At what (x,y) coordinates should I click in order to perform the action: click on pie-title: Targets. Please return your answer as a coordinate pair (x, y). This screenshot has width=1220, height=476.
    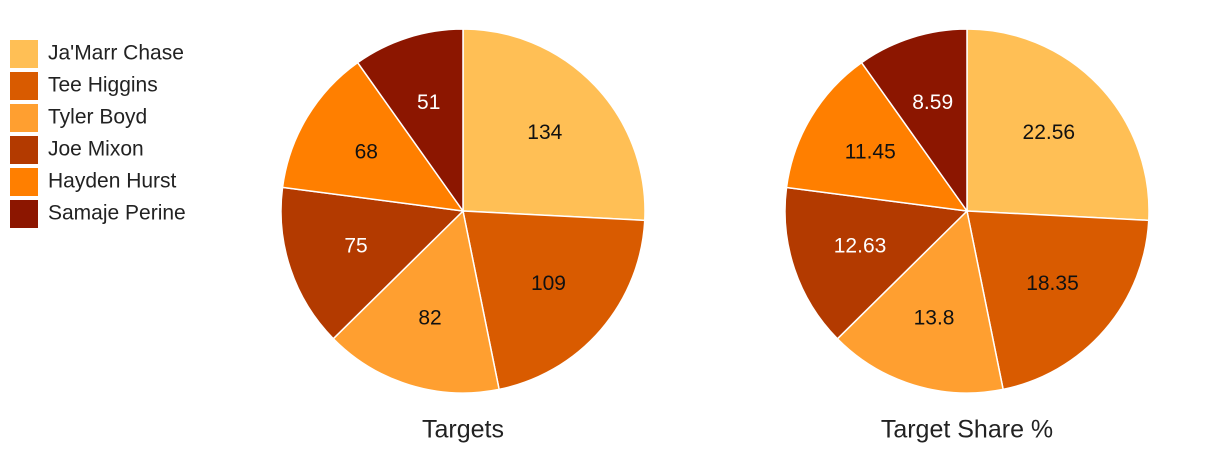
    Looking at the image, I should click on (463, 430).